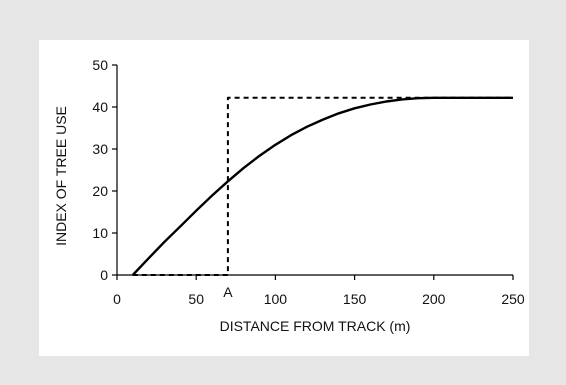 The image size is (566, 385). What do you see at coordinates (100, 233) in the screenshot?
I see `y-tick-label: 10` at bounding box center [100, 233].